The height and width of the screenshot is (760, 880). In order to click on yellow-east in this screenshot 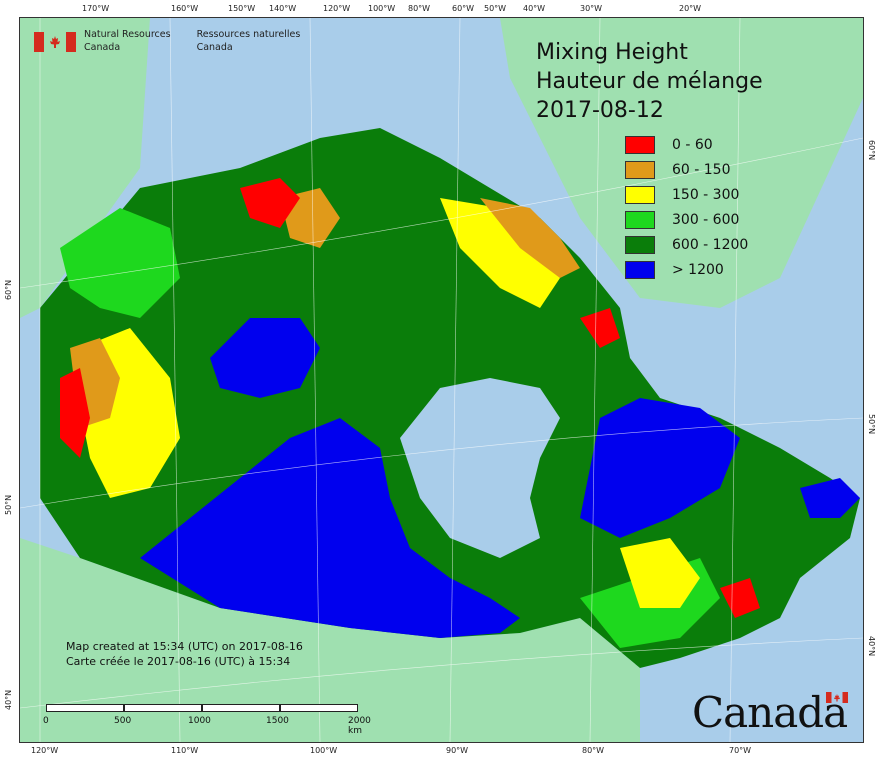, I will do `click(660, 573)`.